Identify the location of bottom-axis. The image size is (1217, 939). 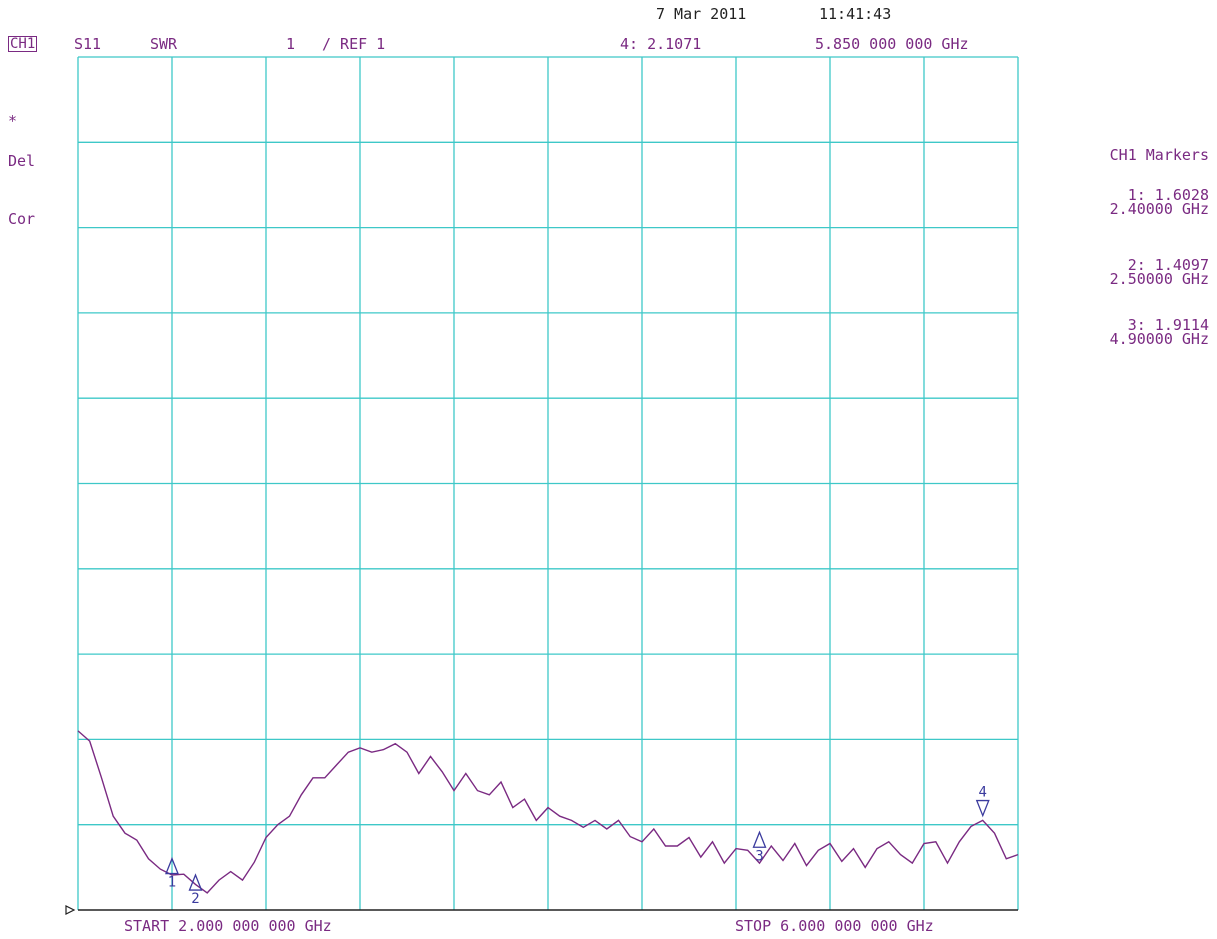
(541, 910).